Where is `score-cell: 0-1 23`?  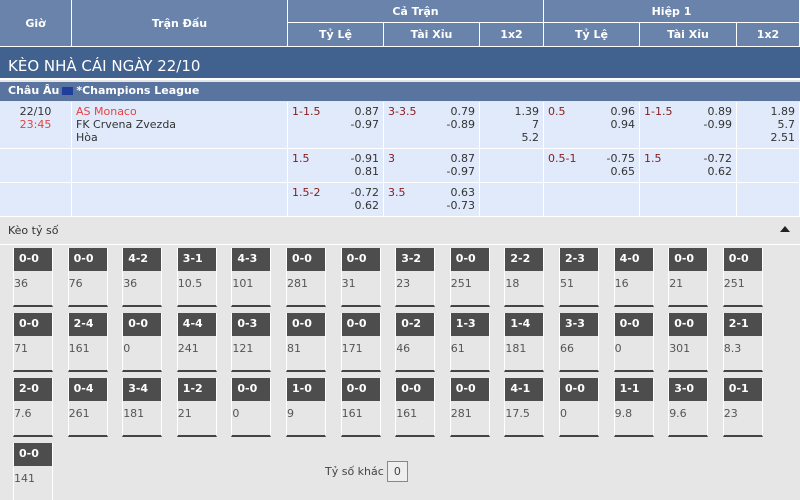
score-cell: 0-1 23 is located at coordinates (742, 407).